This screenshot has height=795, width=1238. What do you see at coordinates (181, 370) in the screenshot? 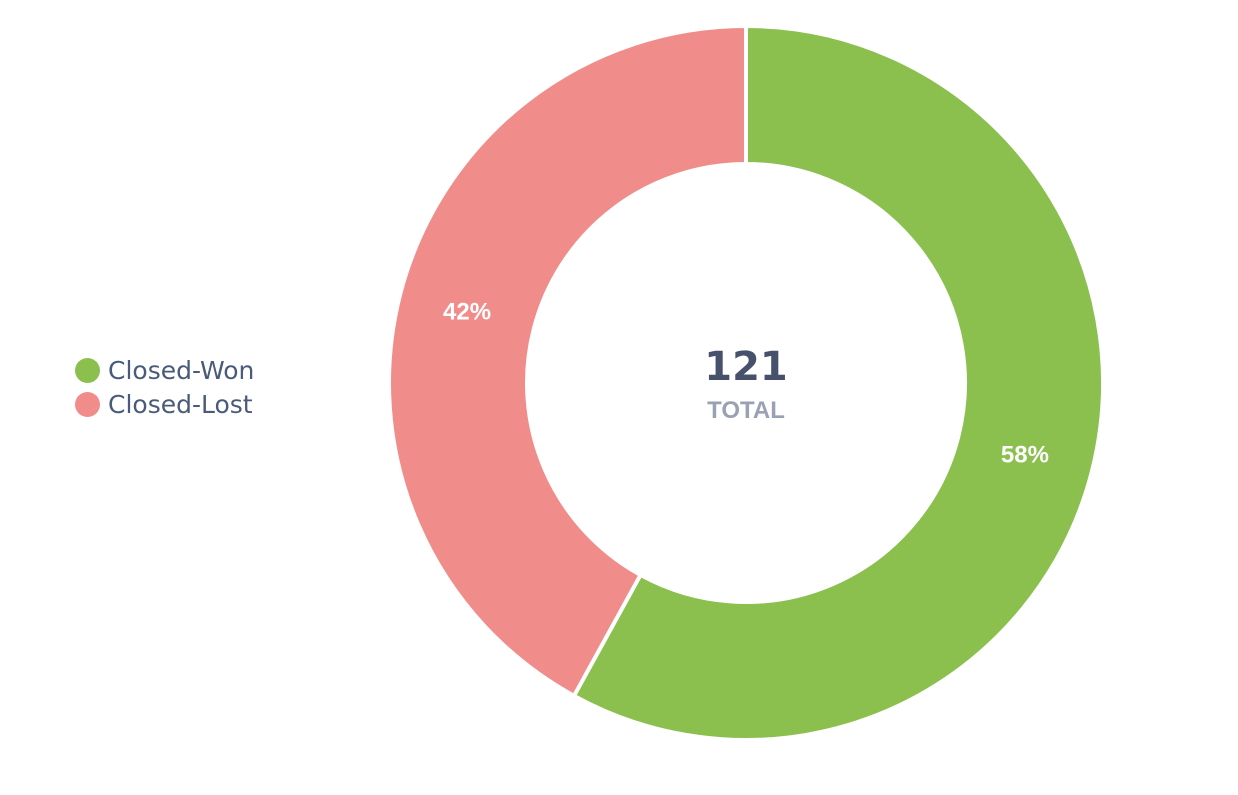
I see `legend-label: Closed-Won` at bounding box center [181, 370].